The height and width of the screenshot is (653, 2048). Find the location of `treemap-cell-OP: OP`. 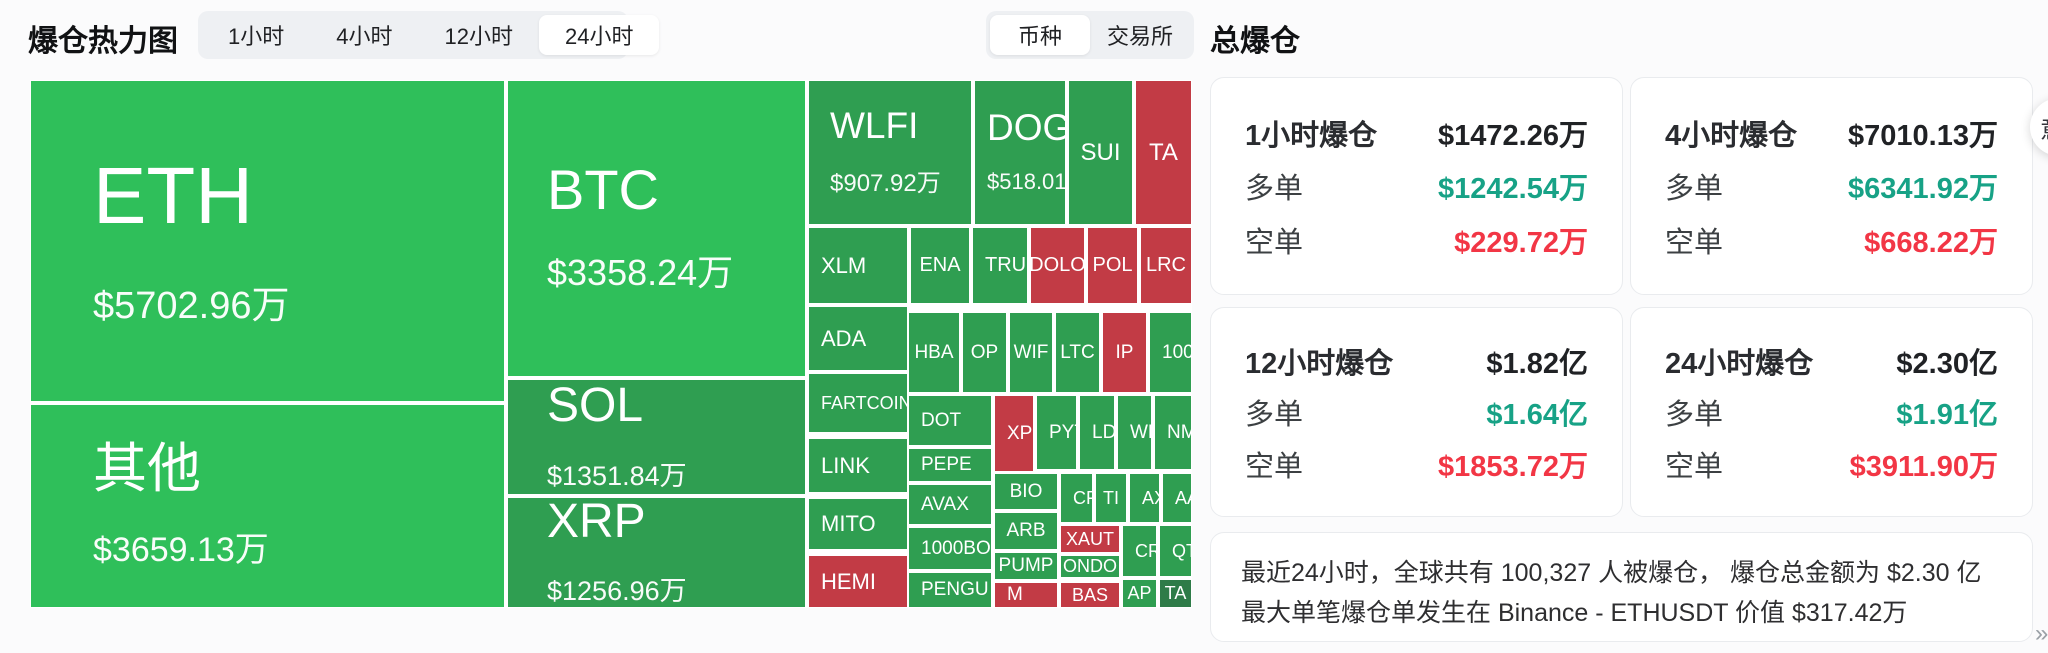

treemap-cell-OP: OP is located at coordinates (984, 352).